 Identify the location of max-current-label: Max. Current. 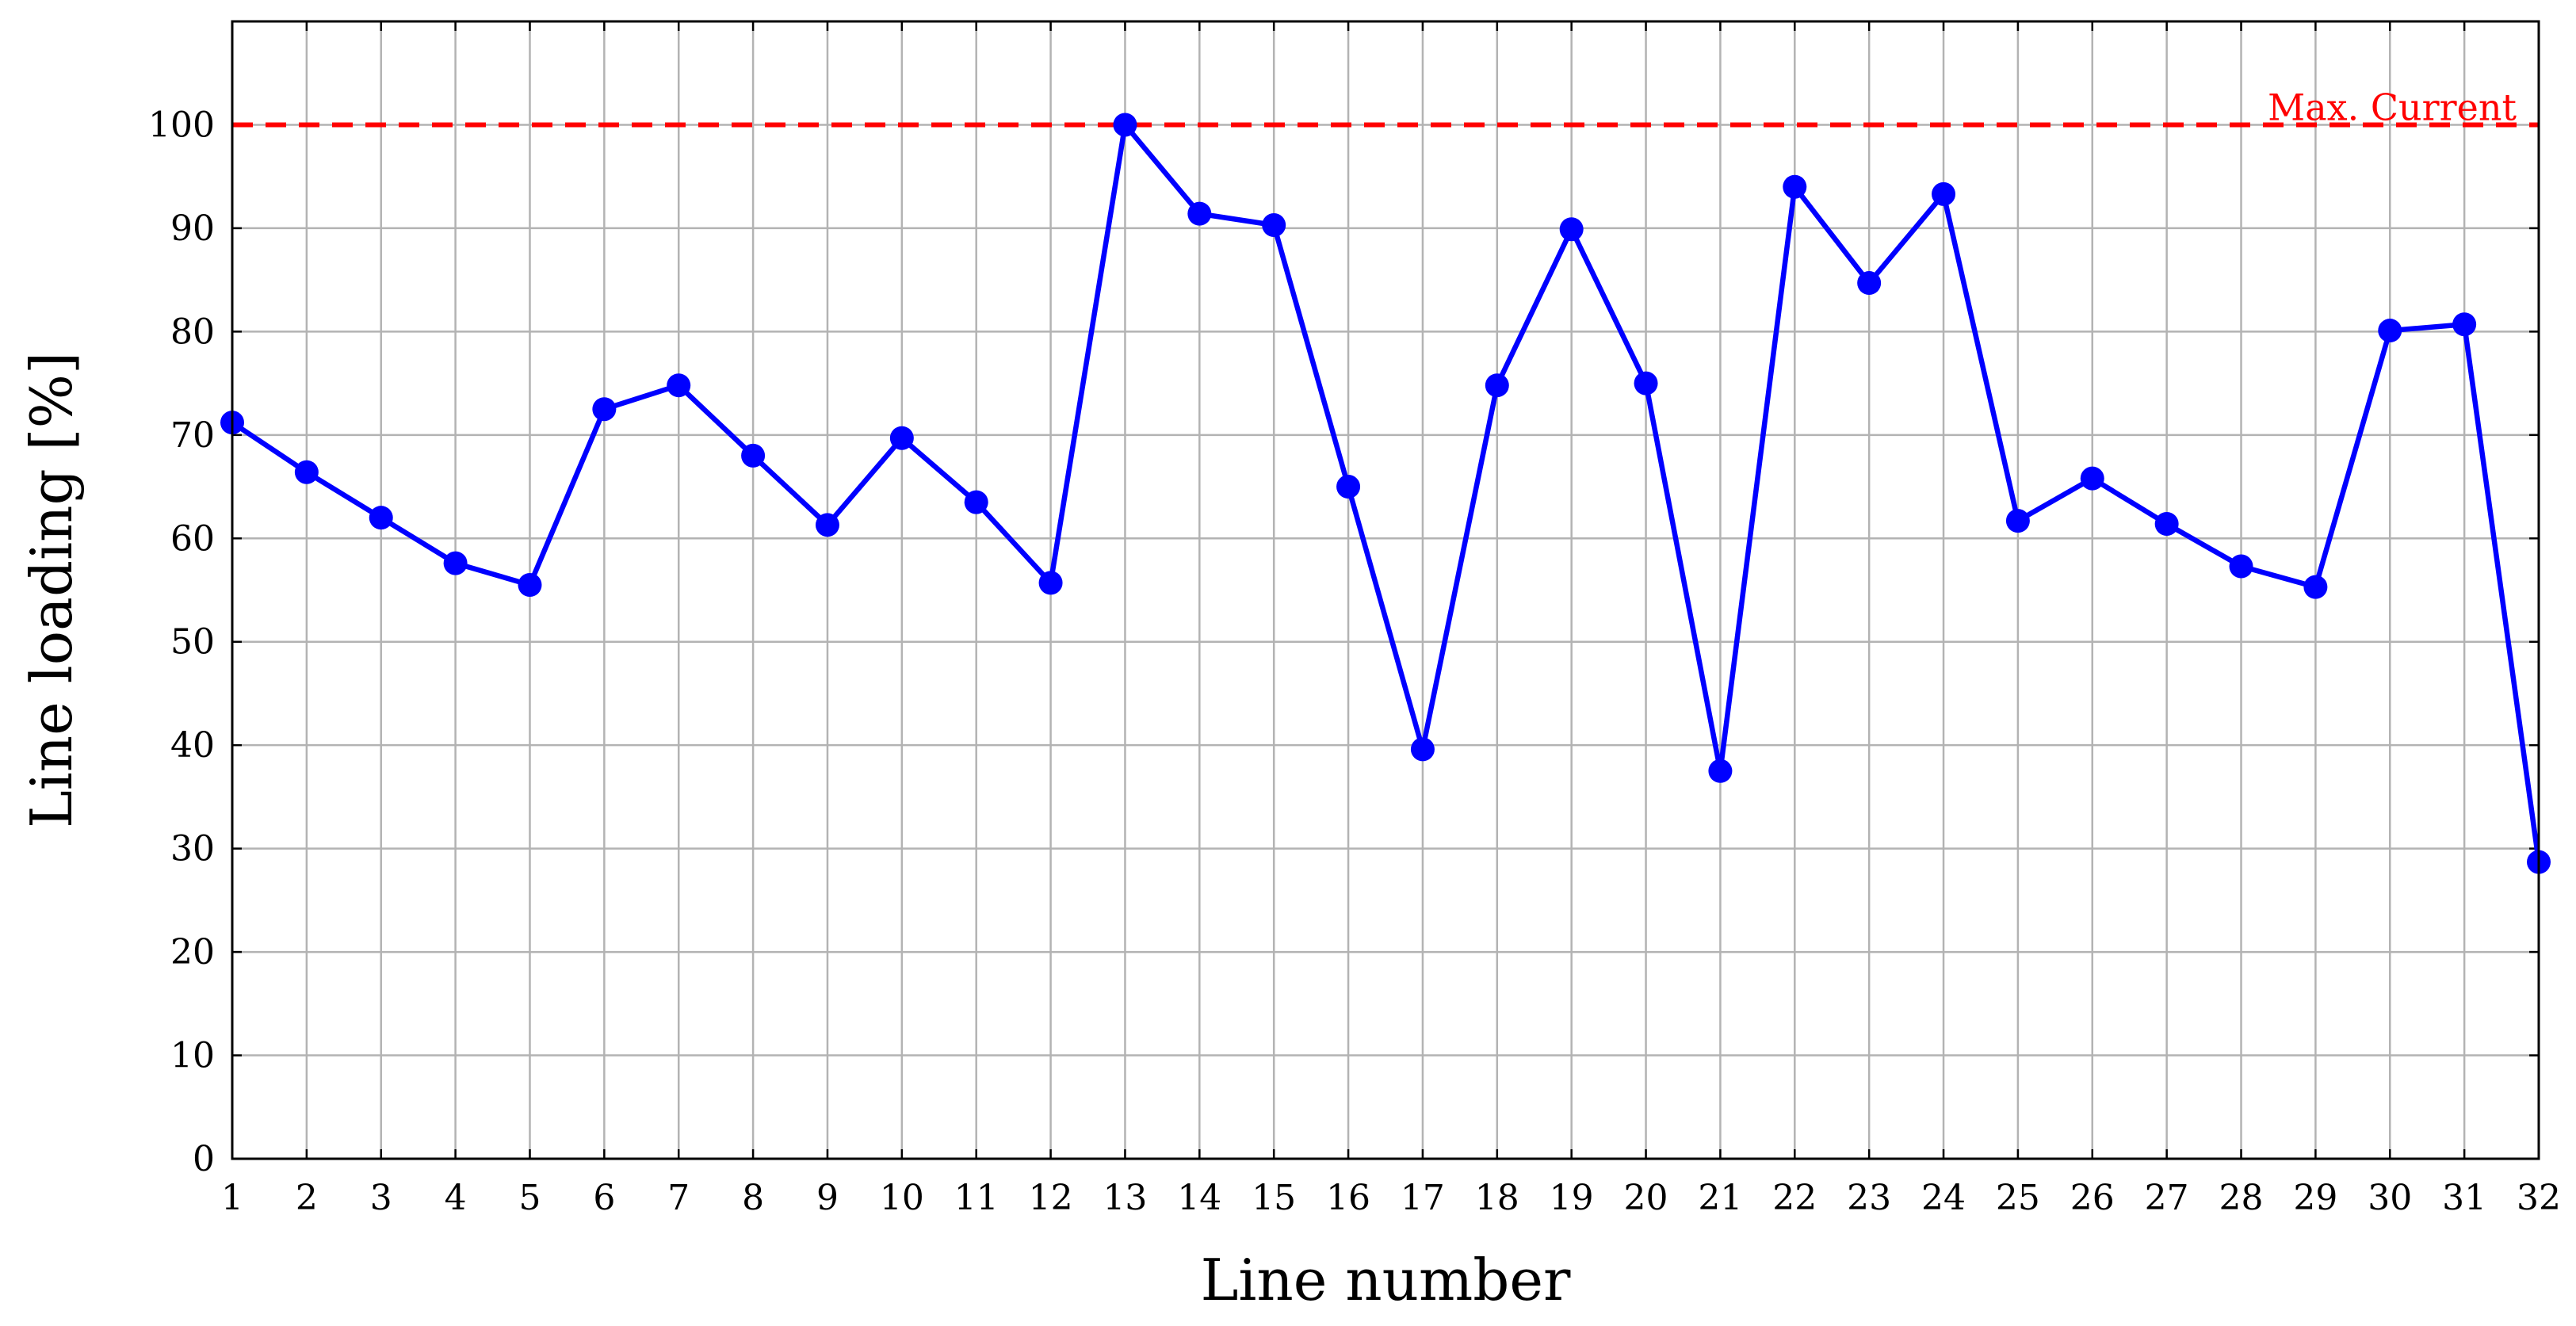
(2392, 107).